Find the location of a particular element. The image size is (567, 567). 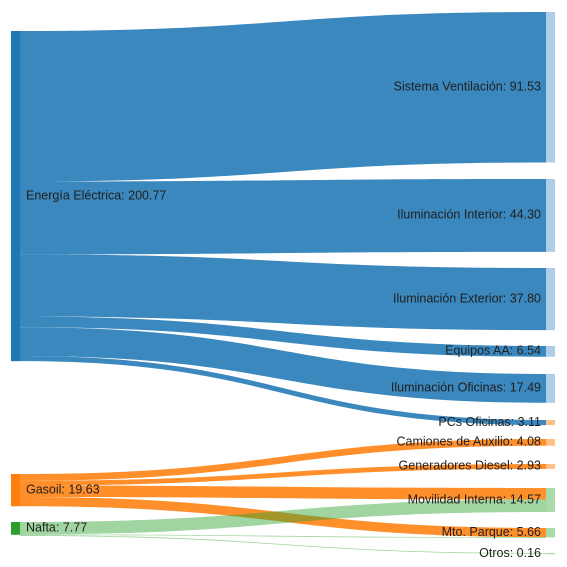

node-otros is located at coordinates (550, 554).